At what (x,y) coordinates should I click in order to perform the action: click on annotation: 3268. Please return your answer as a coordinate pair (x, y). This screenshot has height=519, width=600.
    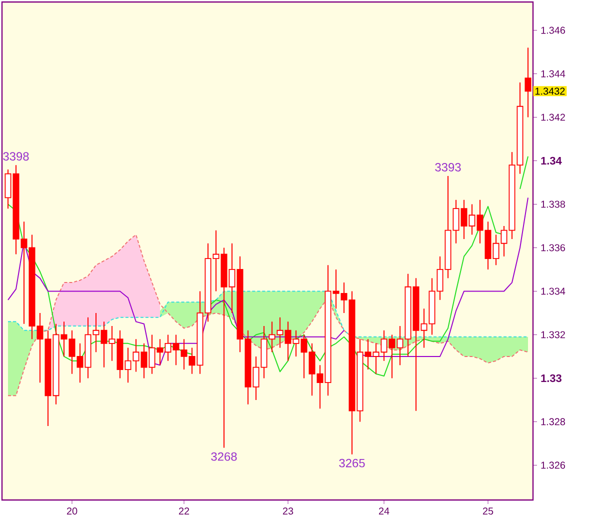
    Looking at the image, I should click on (224, 456).